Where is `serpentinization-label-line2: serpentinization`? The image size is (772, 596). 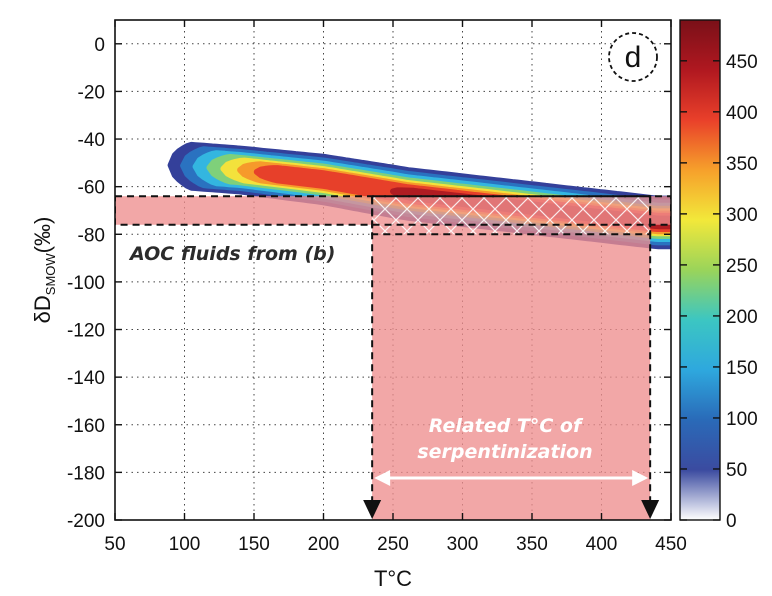 serpentinization-label-line2: serpentinization is located at coordinates (504, 452).